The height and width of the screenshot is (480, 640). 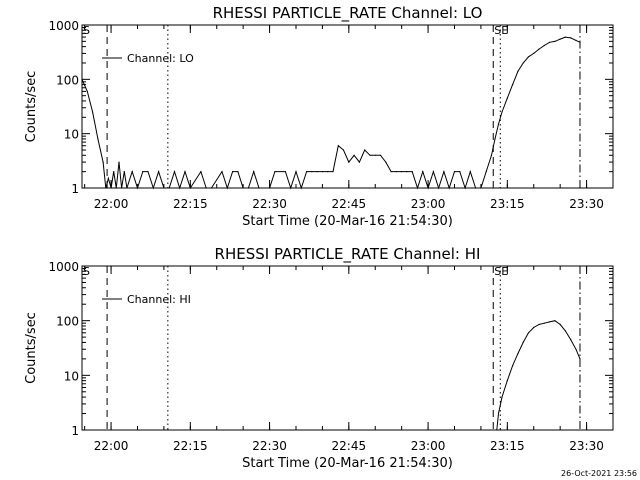 I want to click on y-tick-label: 1000, so click(x=63, y=267).